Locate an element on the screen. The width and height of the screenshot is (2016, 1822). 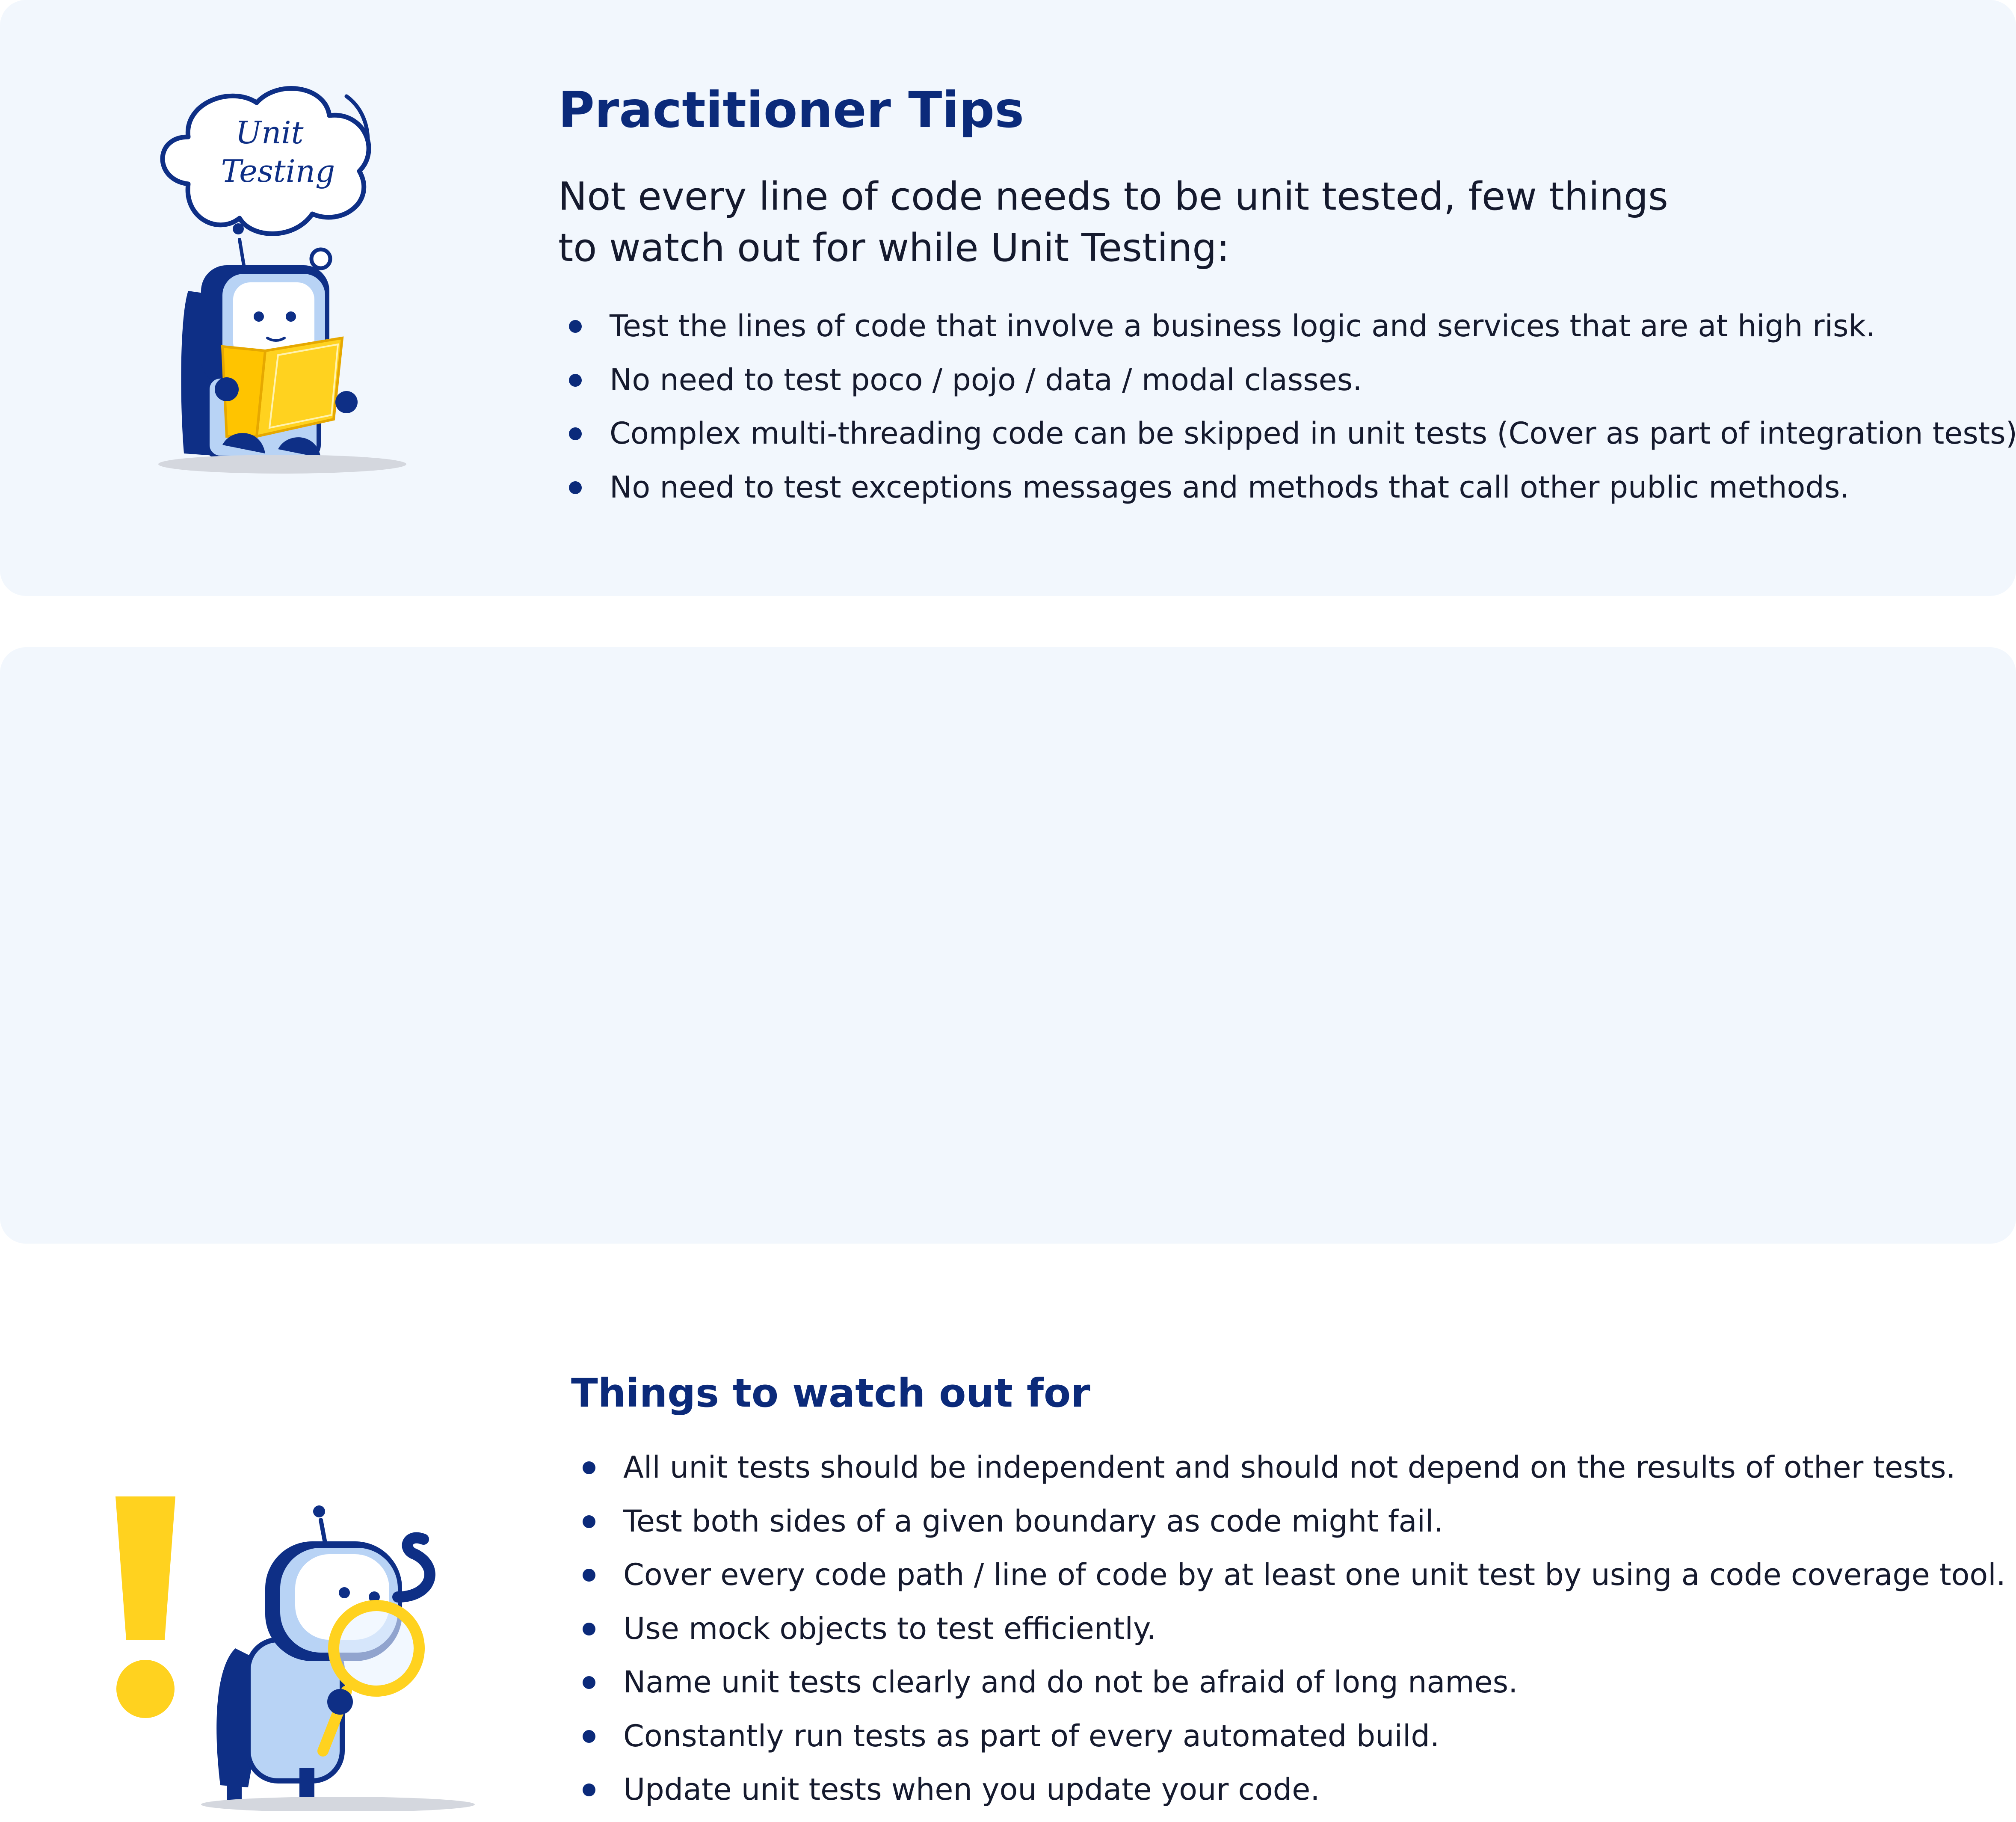
thought-bubble-word: Testing is located at coordinates (278, 171).